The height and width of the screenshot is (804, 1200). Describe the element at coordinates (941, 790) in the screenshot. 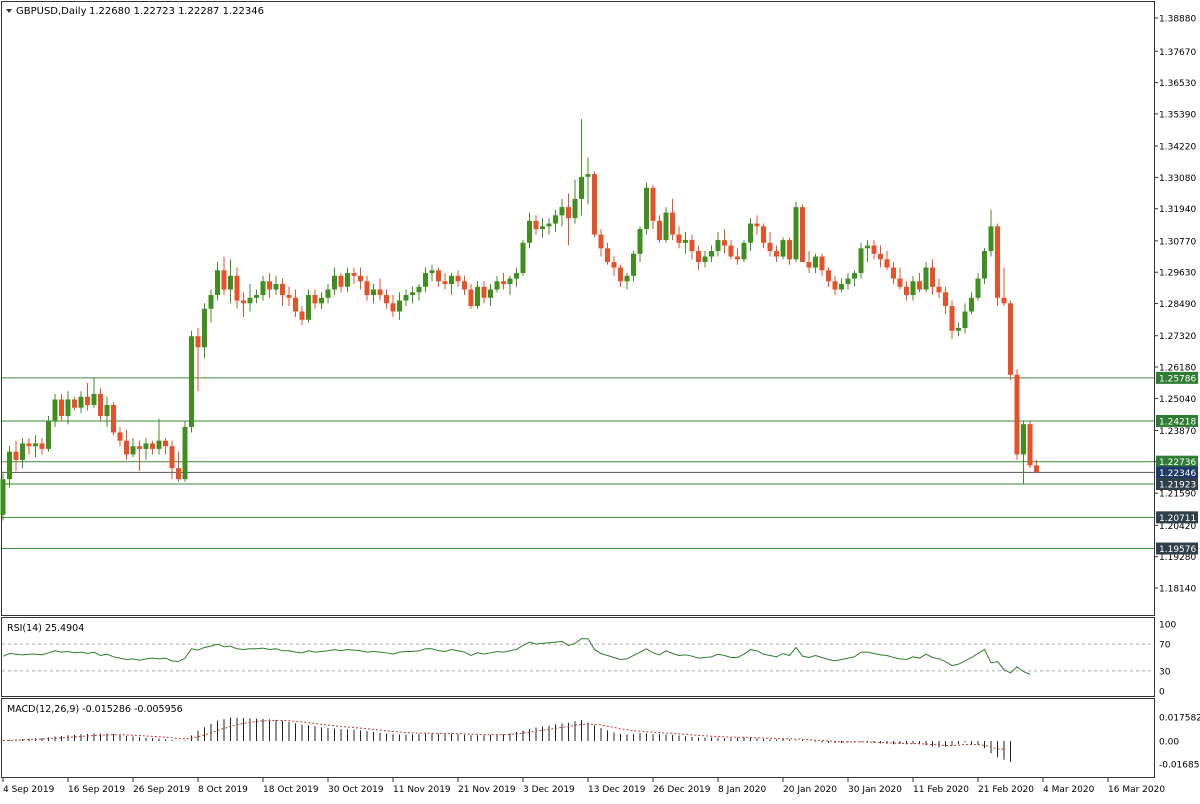

I see `date-tick-label: 11 Feb 2020` at that location.